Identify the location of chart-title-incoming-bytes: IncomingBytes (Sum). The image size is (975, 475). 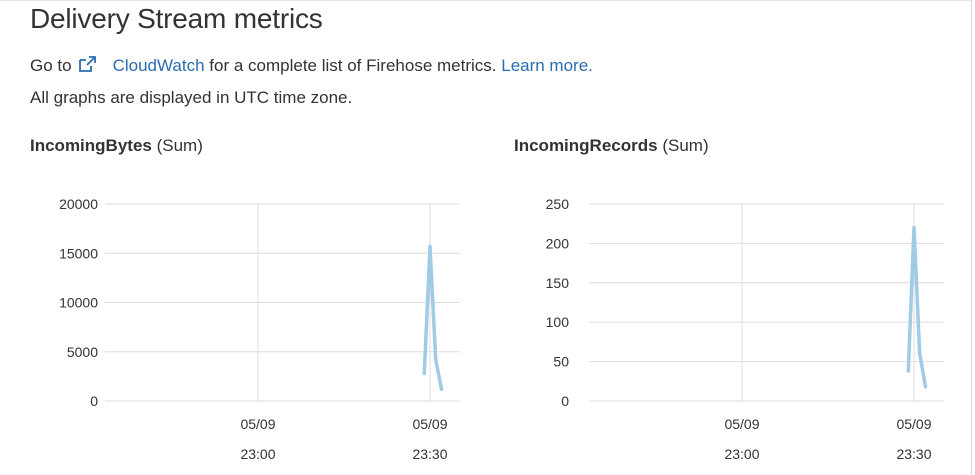
(116, 146).